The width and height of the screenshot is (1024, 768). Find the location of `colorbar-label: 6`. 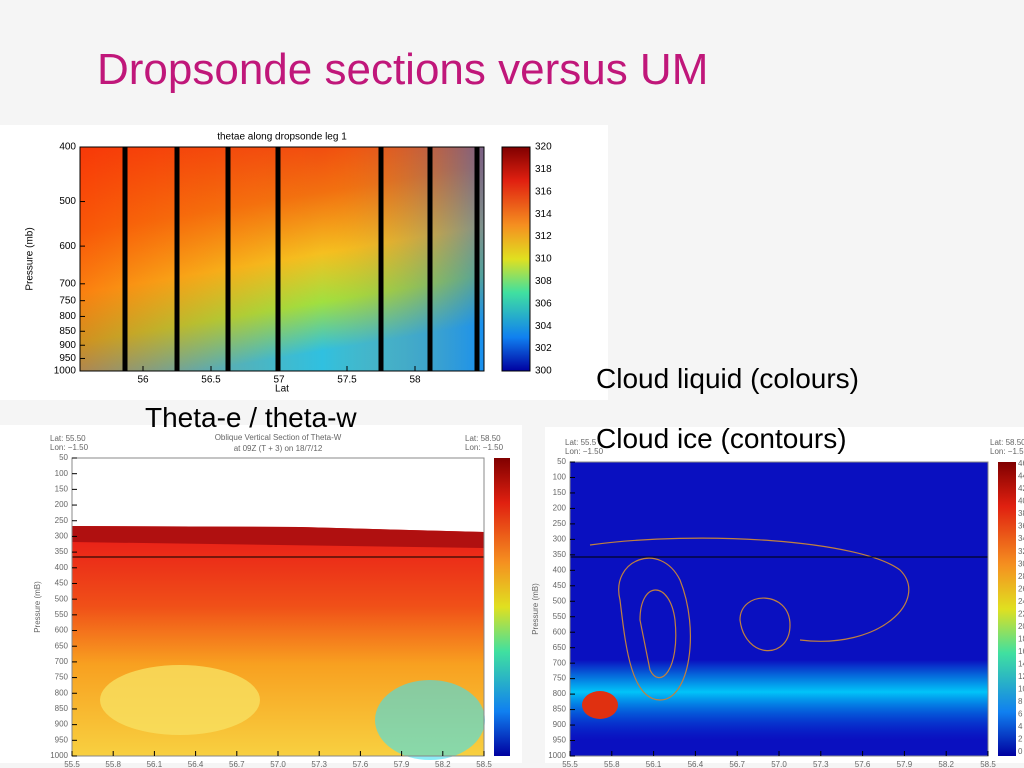

colorbar-label: 6 is located at coordinates (1020, 714).